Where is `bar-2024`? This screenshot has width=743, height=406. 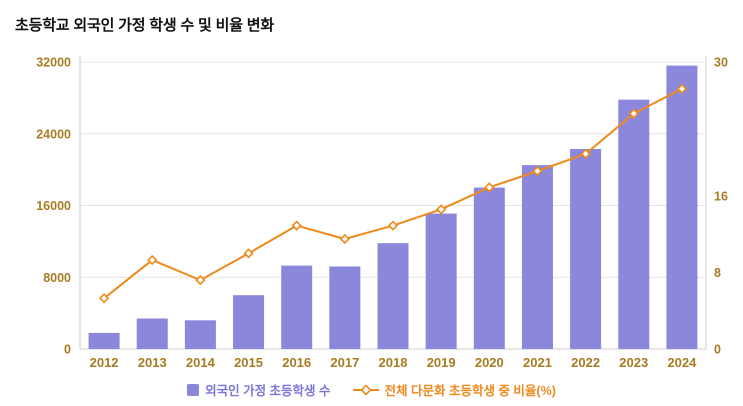 bar-2024 is located at coordinates (682, 207).